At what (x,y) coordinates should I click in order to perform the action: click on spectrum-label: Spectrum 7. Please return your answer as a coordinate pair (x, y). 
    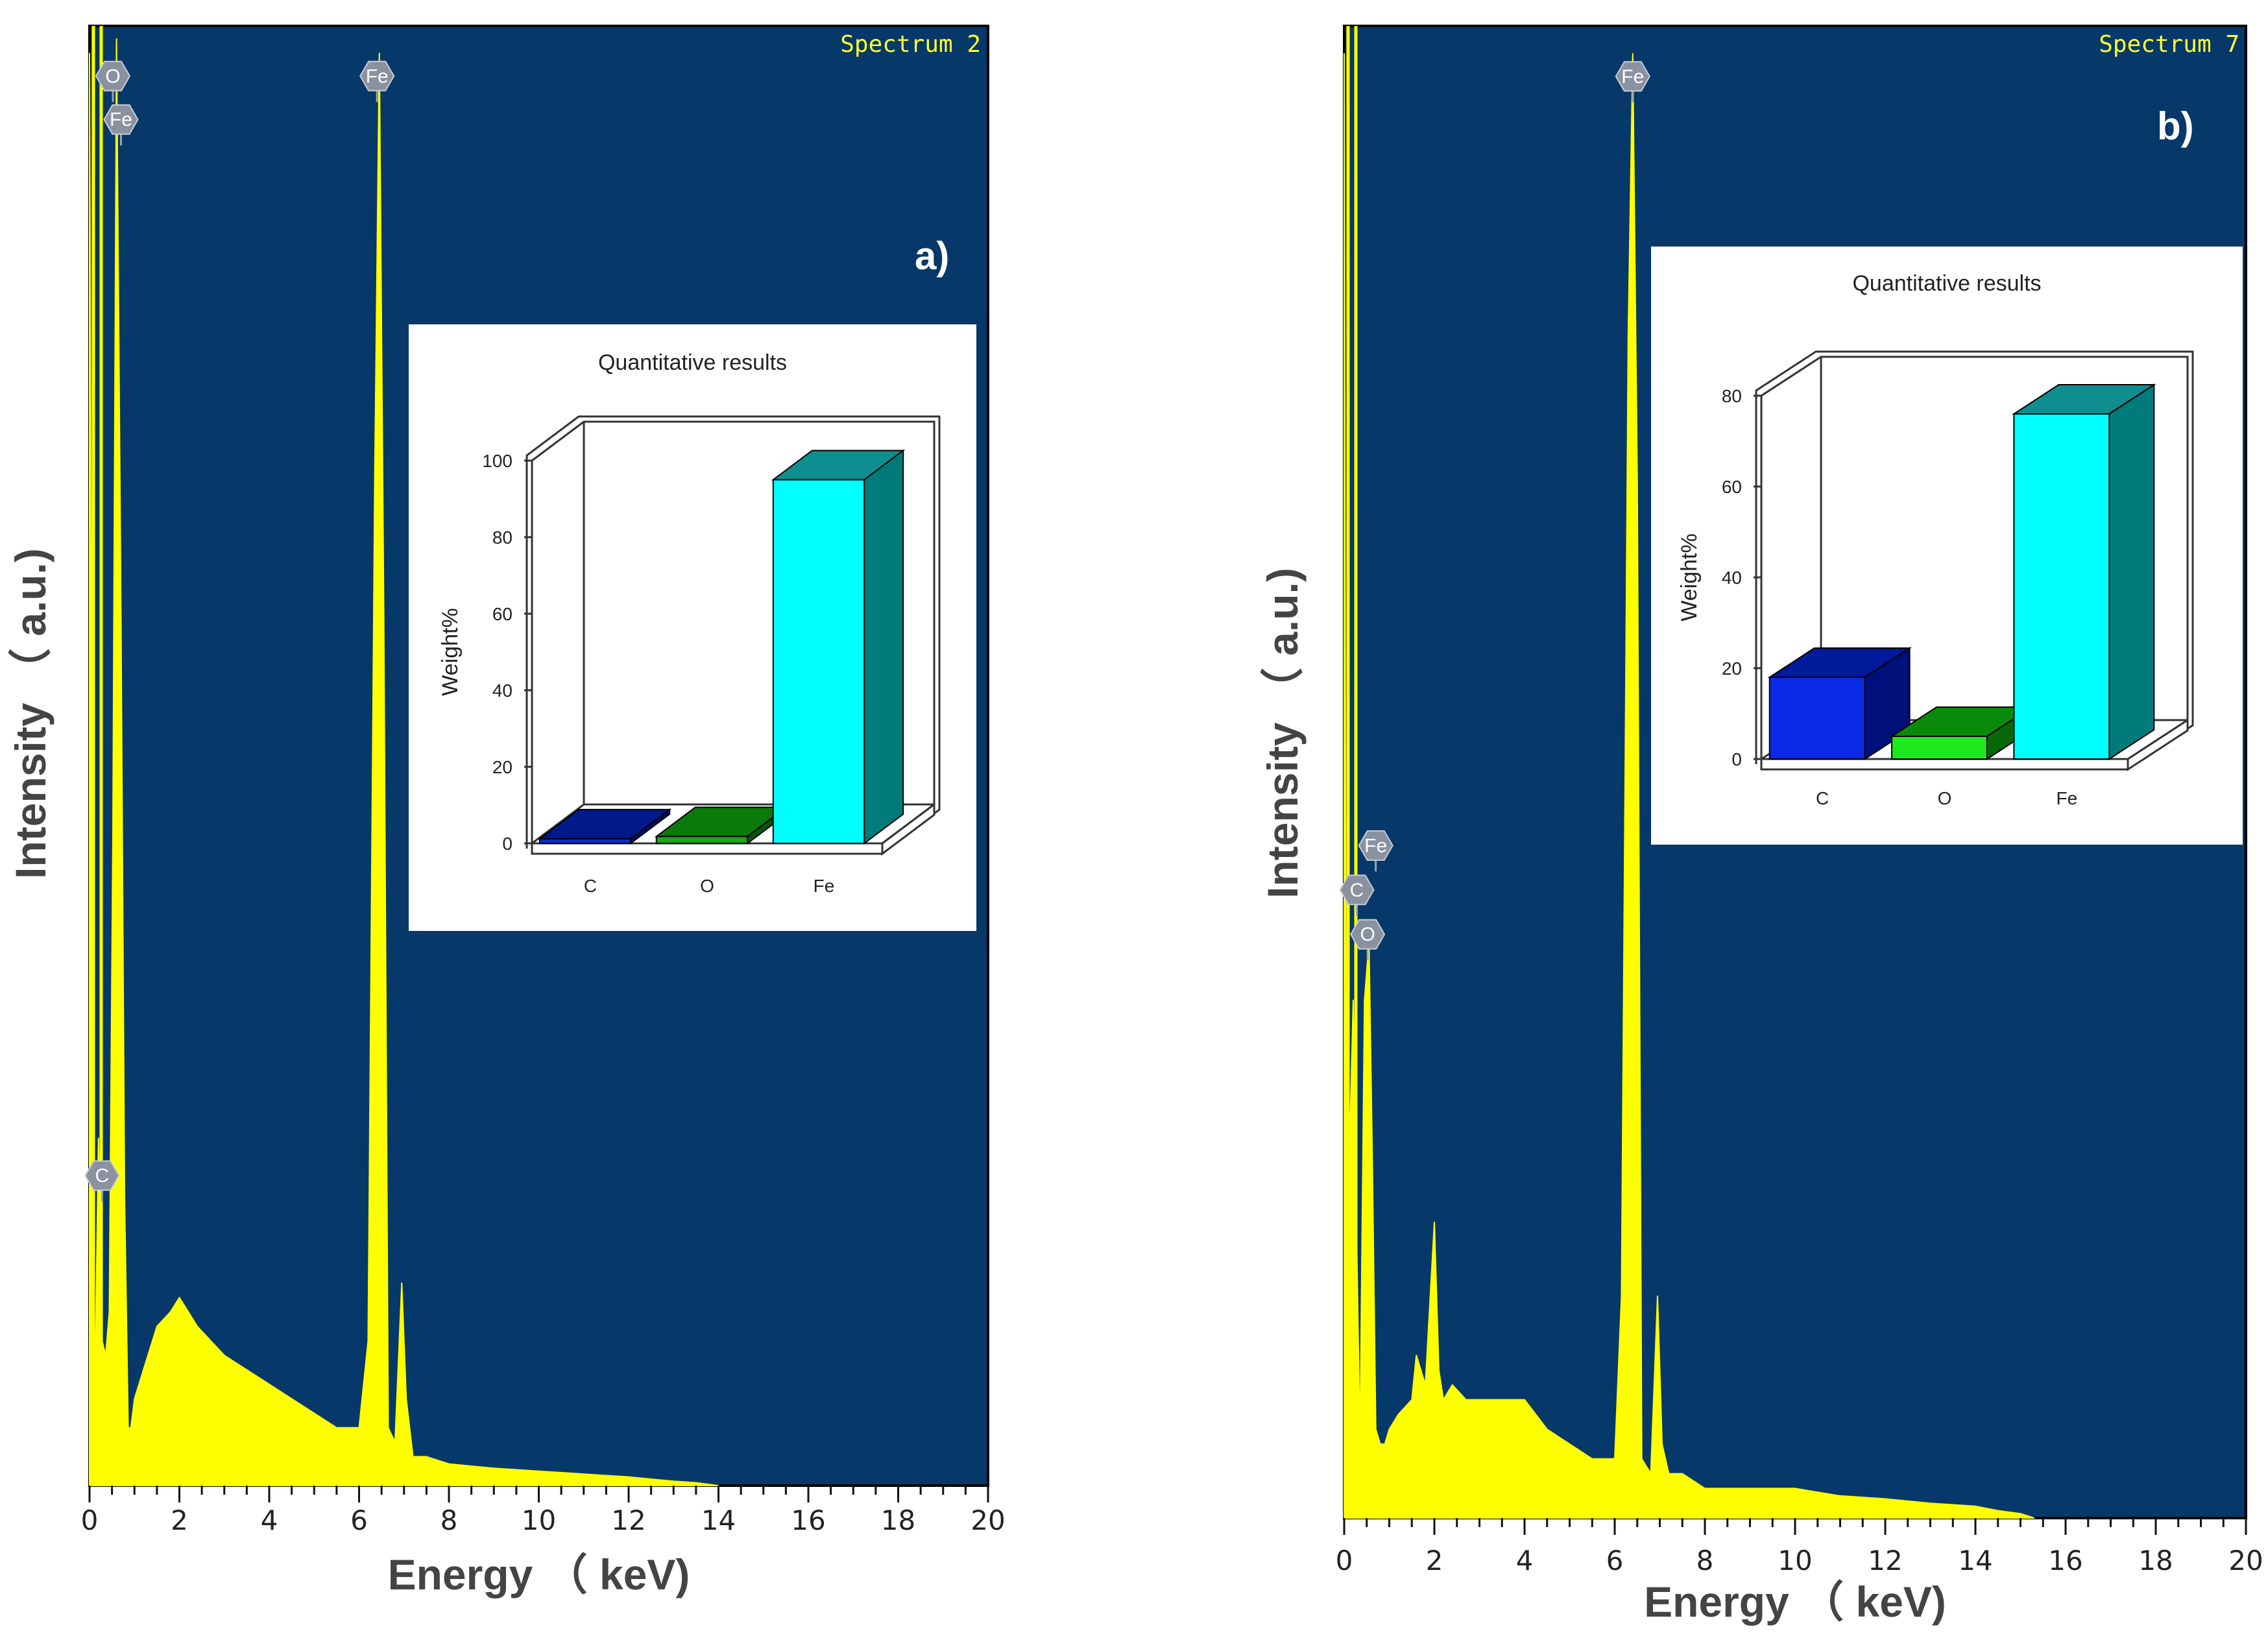
    Looking at the image, I should click on (2169, 44).